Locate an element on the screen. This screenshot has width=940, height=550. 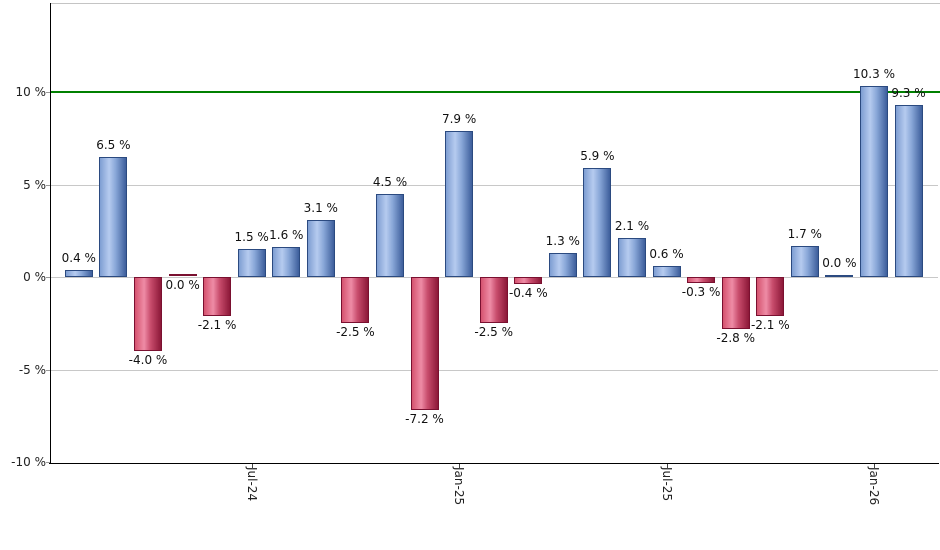
x-axis-label: Jan-25 is located at coordinates (459, 486).